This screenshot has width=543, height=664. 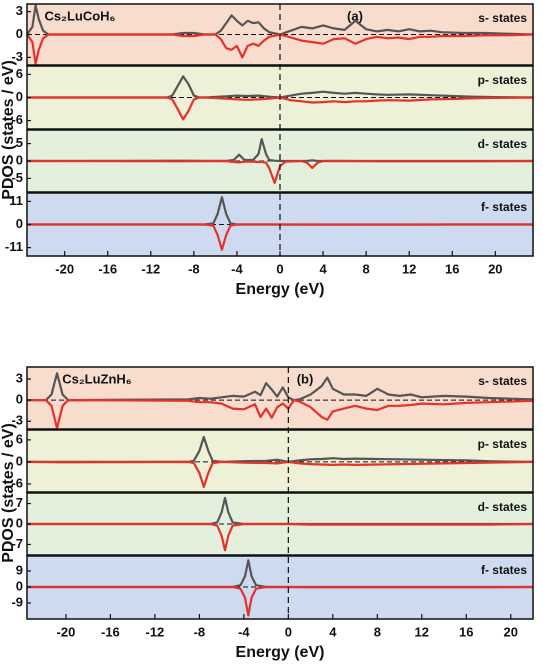 I want to click on panel-background, so click(x=280, y=398).